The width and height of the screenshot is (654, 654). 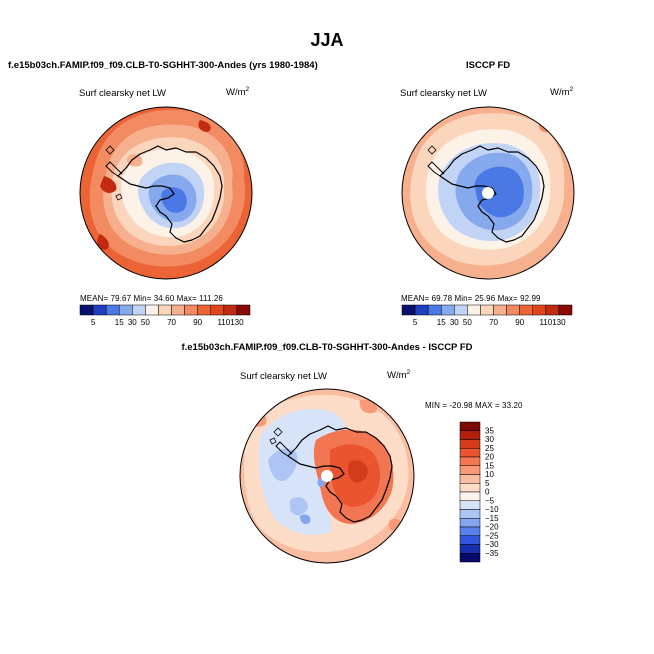 What do you see at coordinates (441, 322) in the screenshot?
I see `obs-colorbar-label: 15` at bounding box center [441, 322].